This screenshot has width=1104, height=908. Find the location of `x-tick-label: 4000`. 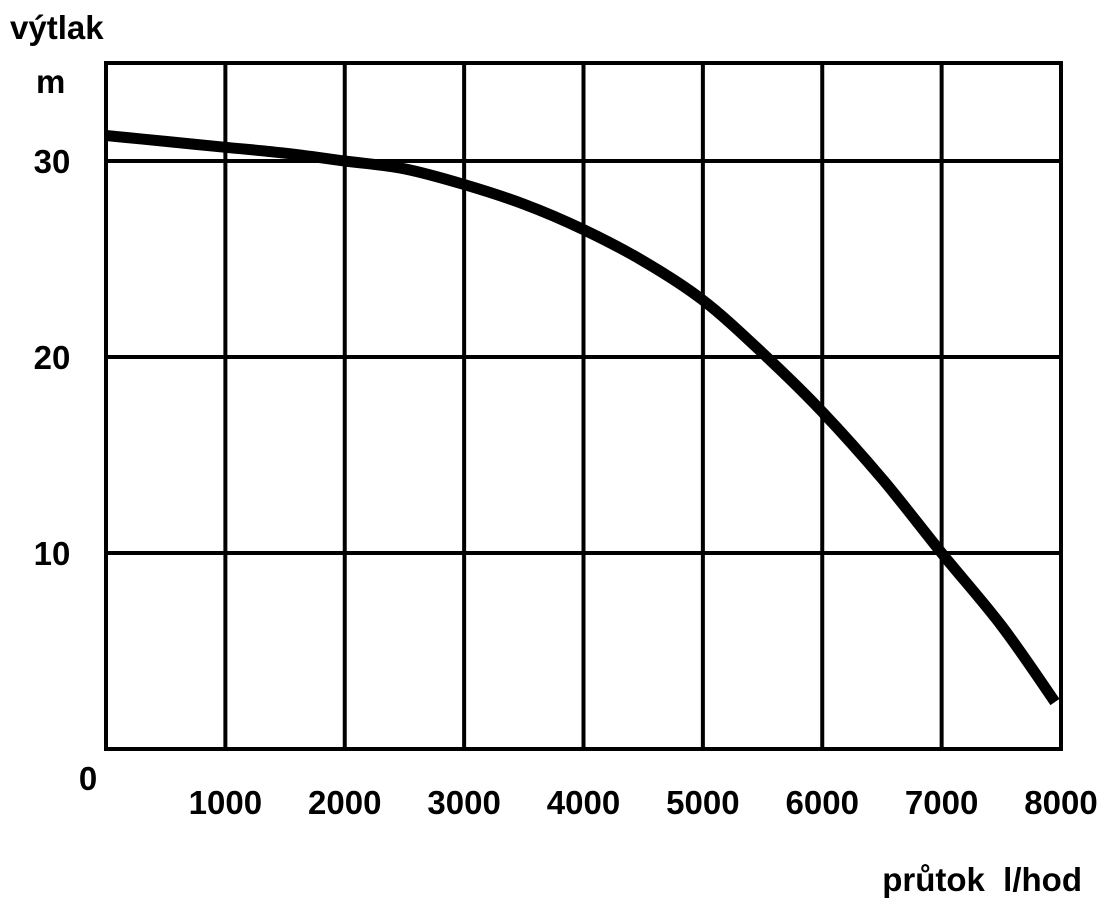

x-tick-label: 4000 is located at coordinates (583, 802).